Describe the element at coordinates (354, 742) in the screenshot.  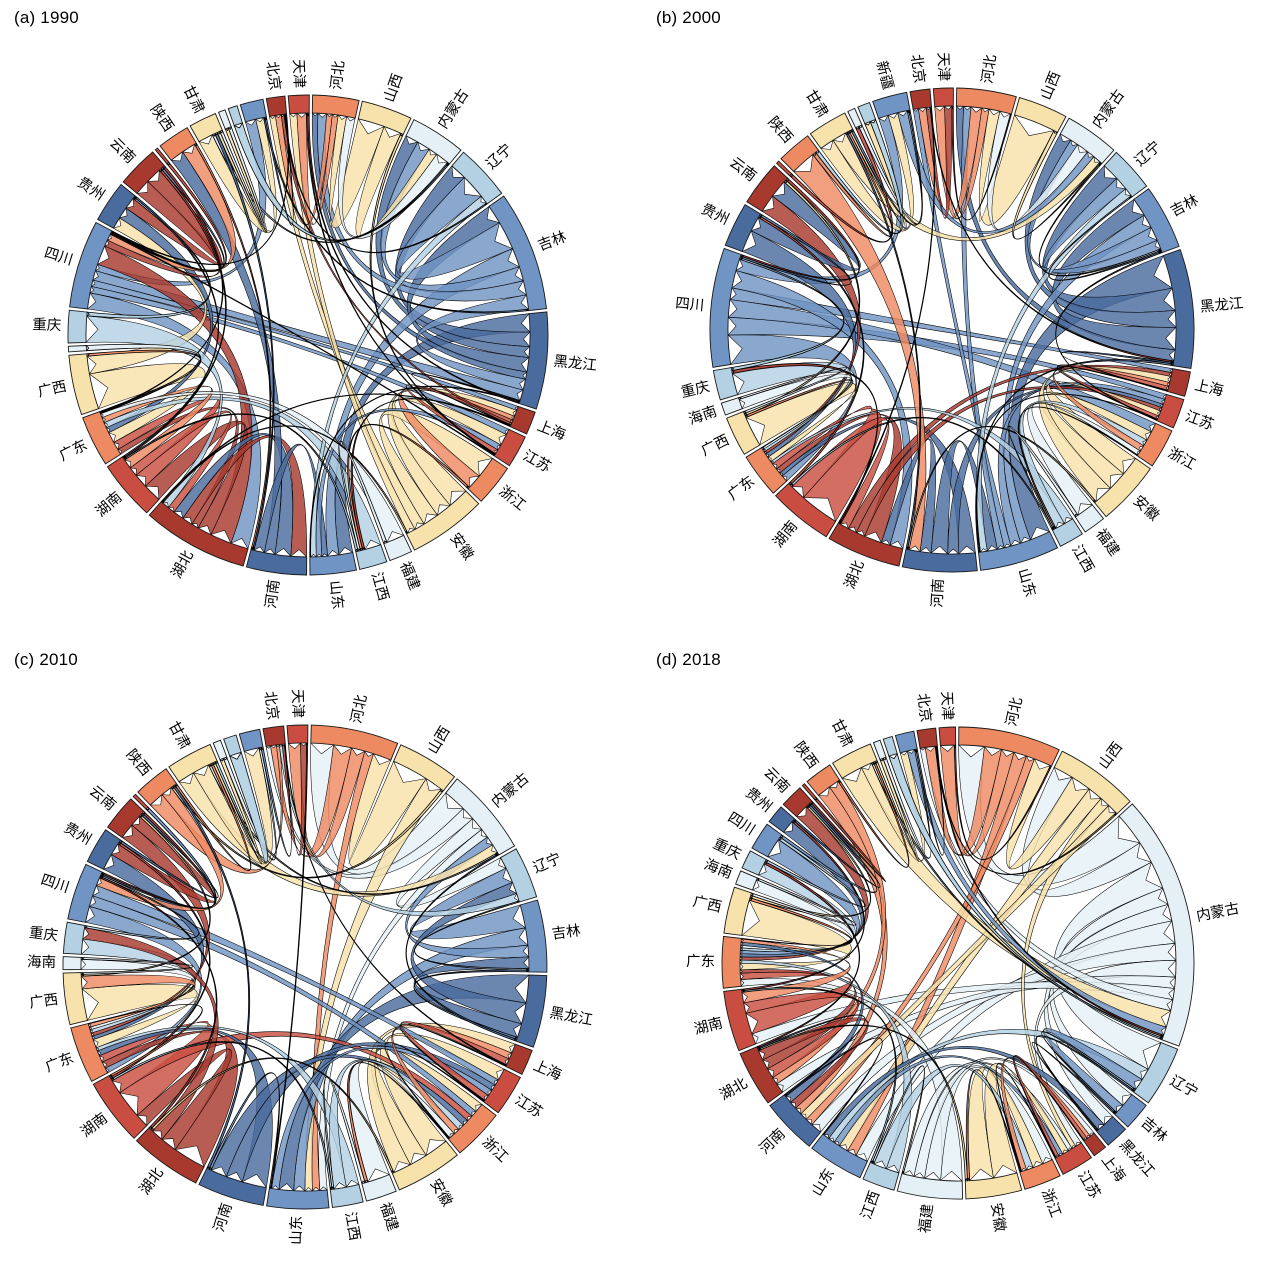
I see `arc-河北` at that location.